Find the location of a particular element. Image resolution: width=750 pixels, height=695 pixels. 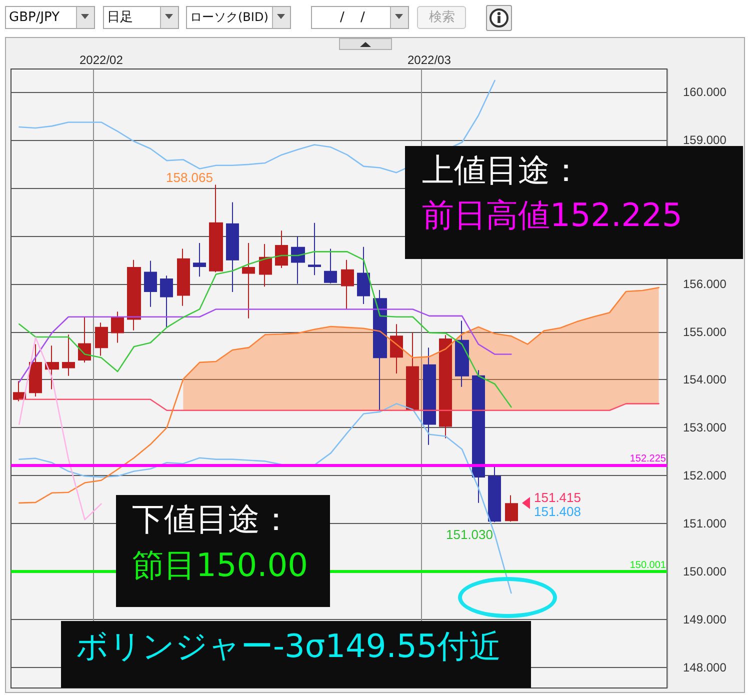

annotation: 151.408 is located at coordinates (557, 511).